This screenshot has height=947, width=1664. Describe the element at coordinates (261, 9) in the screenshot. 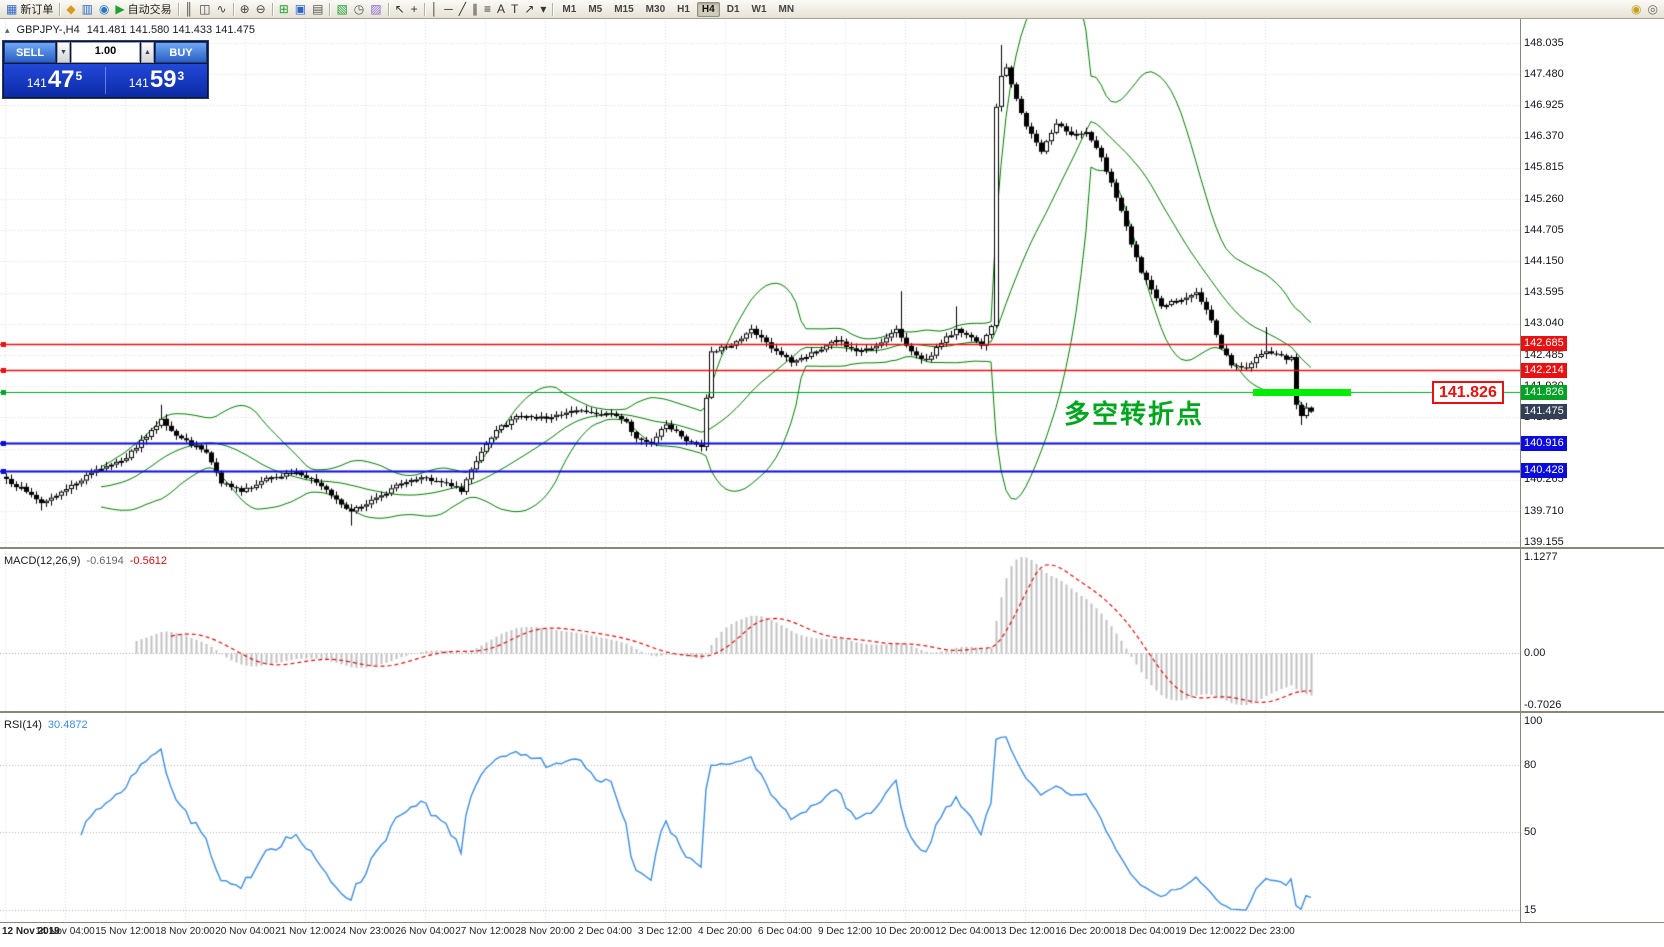

I see `zoom-out-icon: ⊖` at that location.